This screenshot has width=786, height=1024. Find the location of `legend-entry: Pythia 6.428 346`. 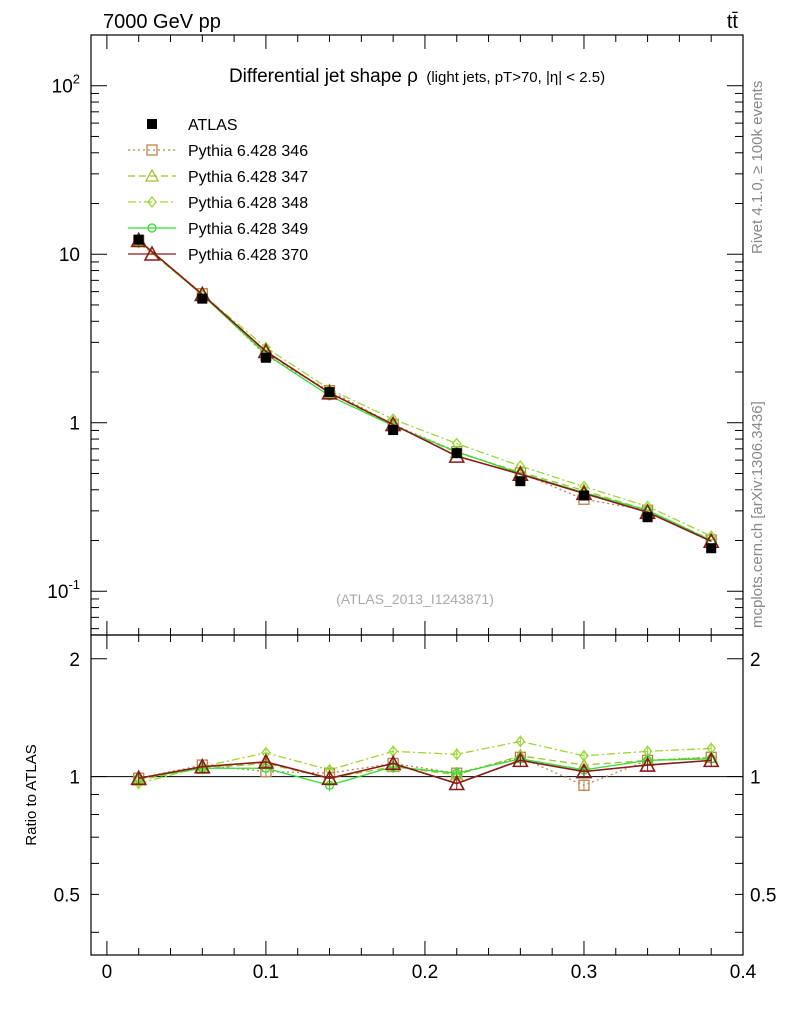

legend-entry: Pythia 6.428 346 is located at coordinates (218, 151).